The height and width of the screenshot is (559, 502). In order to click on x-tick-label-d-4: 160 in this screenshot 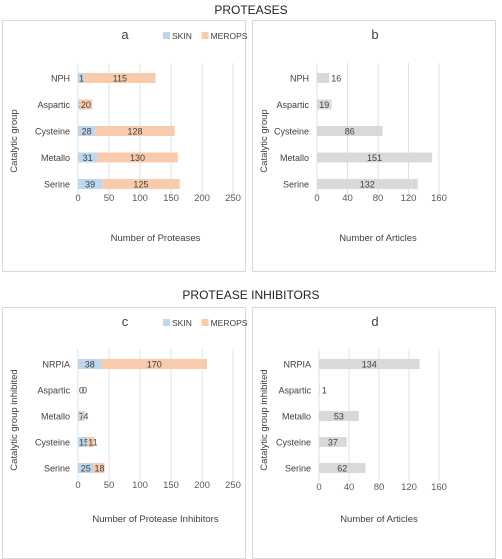, I will do `click(439, 487)`.